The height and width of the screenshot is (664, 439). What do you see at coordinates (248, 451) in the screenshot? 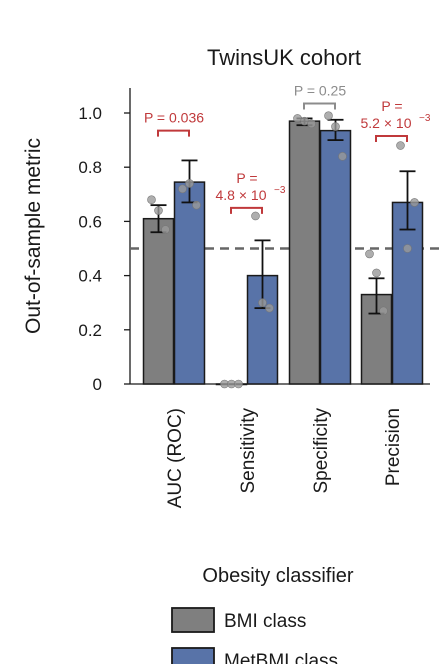
I see `x-tick-label: Sensitivity` at bounding box center [248, 451].